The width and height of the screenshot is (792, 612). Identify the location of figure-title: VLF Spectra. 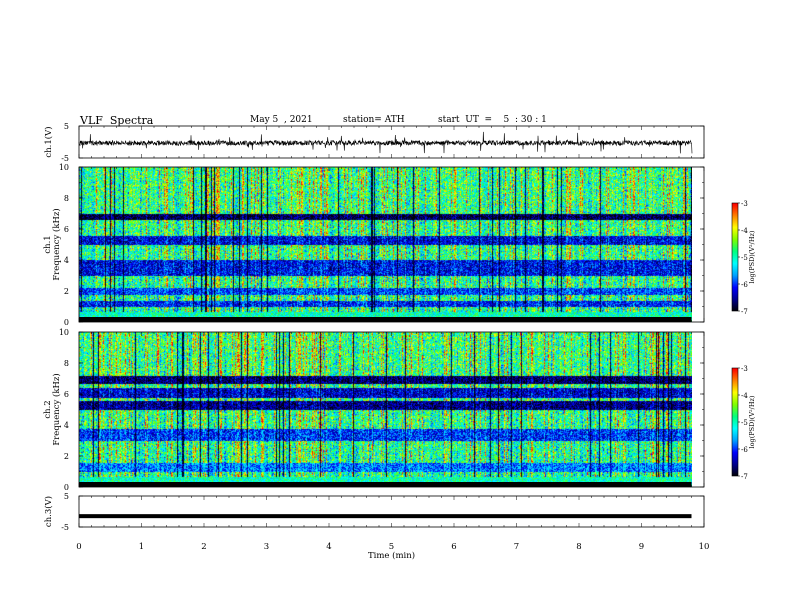
(117, 120).